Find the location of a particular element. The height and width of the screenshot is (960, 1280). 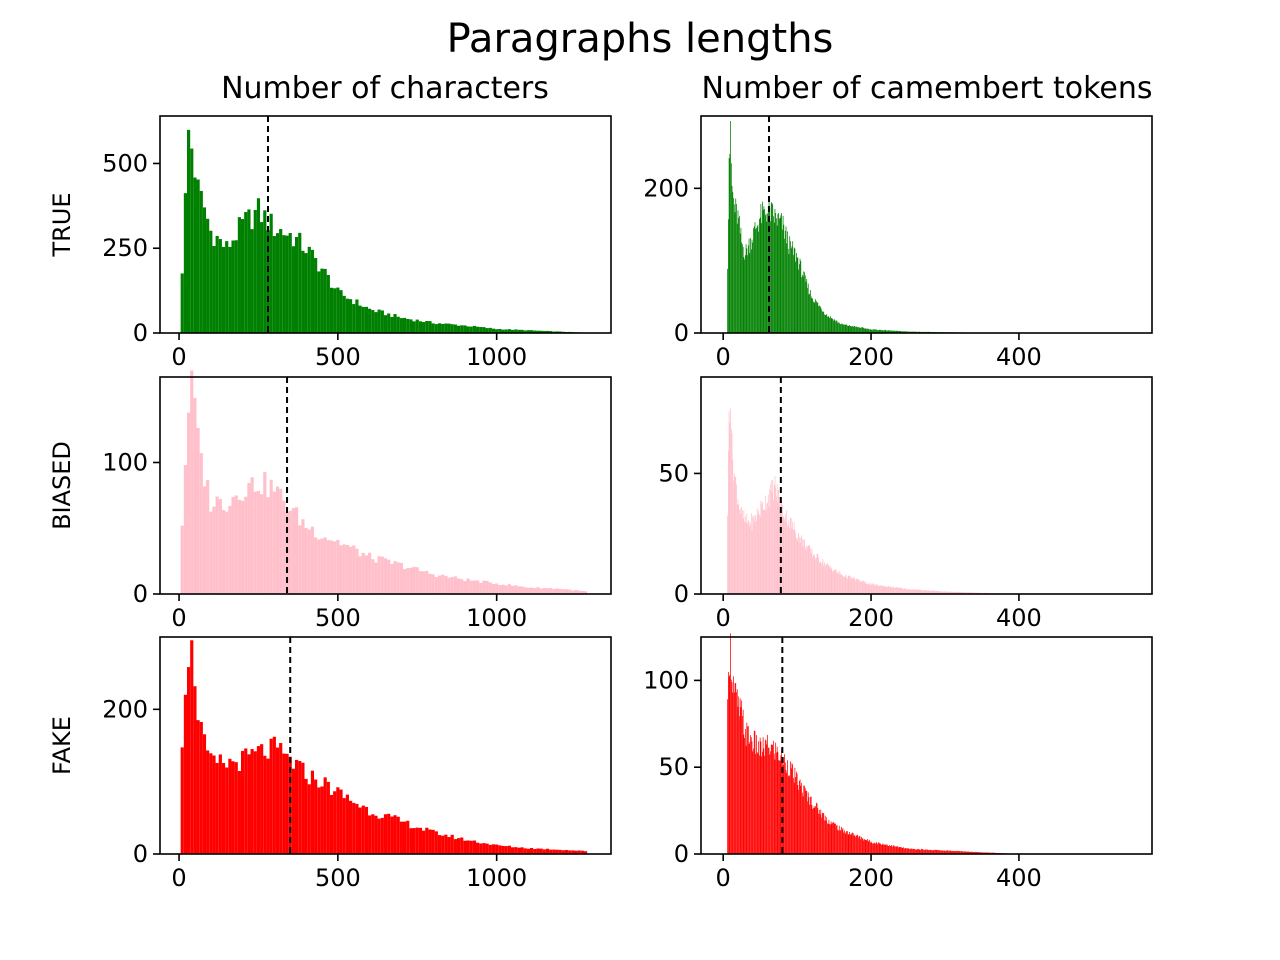

x-tick-label: 1000 is located at coordinates (496, 357).